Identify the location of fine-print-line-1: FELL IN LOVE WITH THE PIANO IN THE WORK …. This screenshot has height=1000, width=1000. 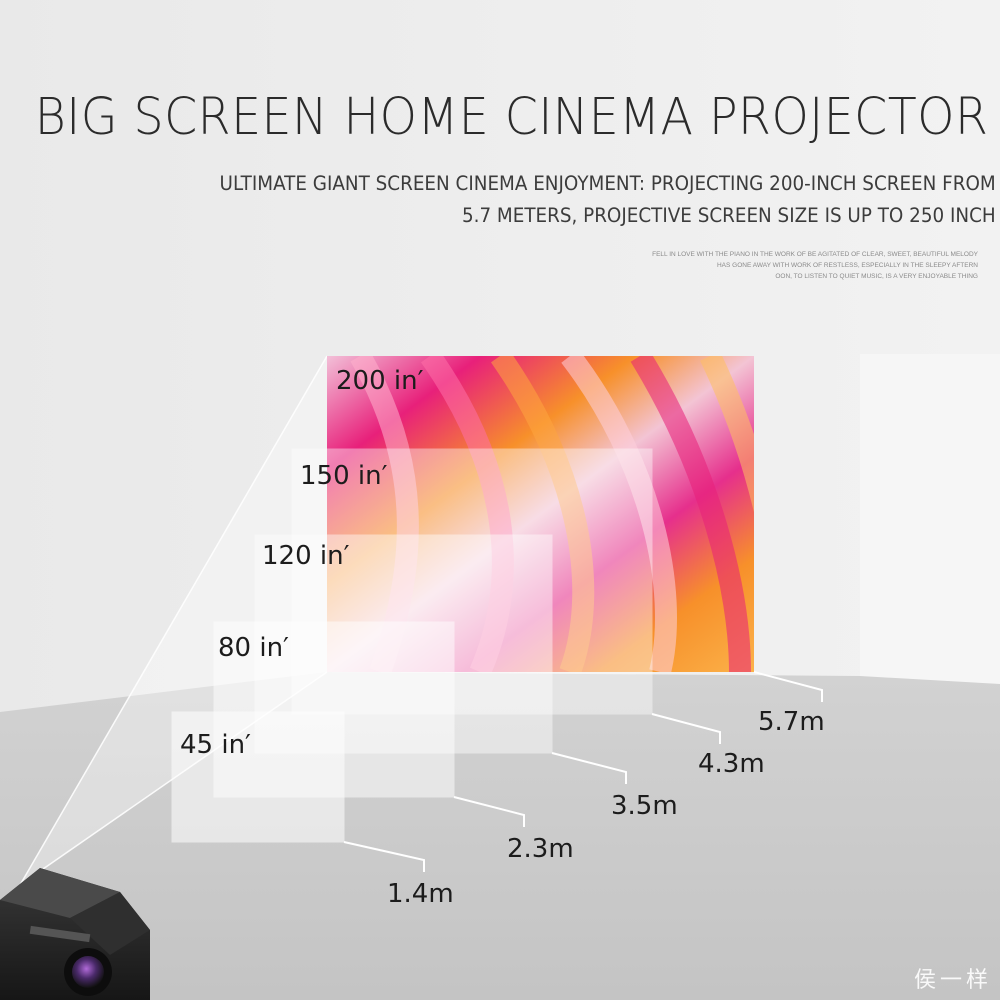
(815, 254).